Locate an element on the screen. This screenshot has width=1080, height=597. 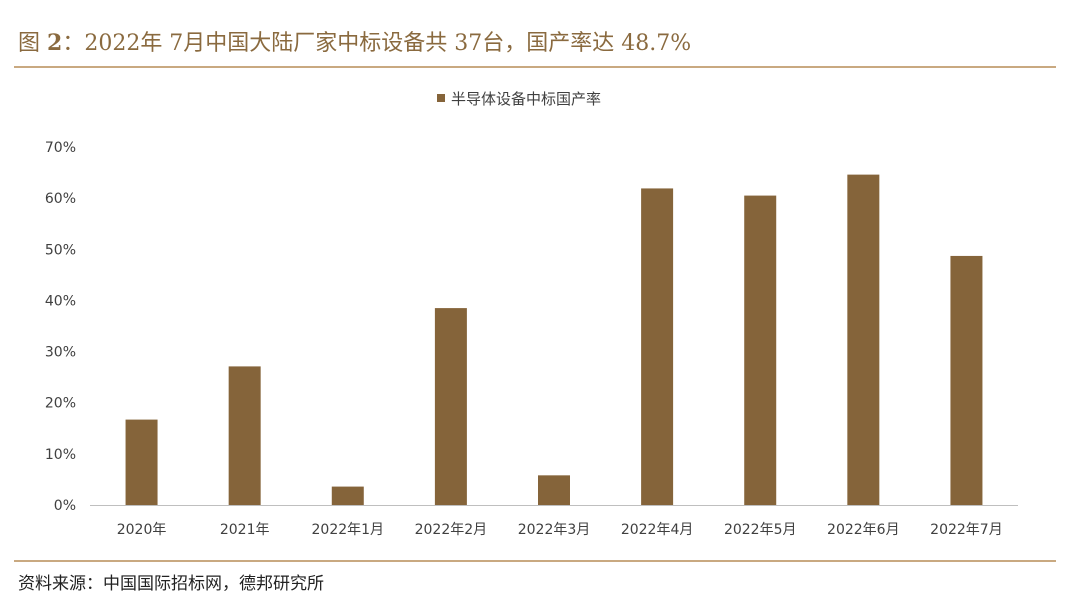
x-tick-label: 2022年2月 is located at coordinates (451, 530).